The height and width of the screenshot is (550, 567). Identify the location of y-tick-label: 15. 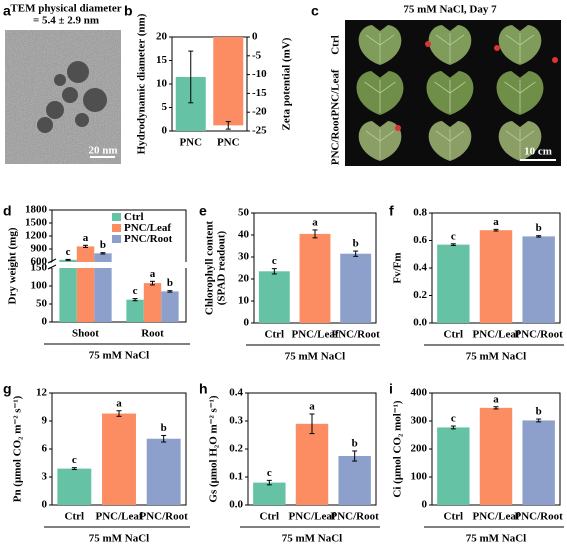
(162, 60).